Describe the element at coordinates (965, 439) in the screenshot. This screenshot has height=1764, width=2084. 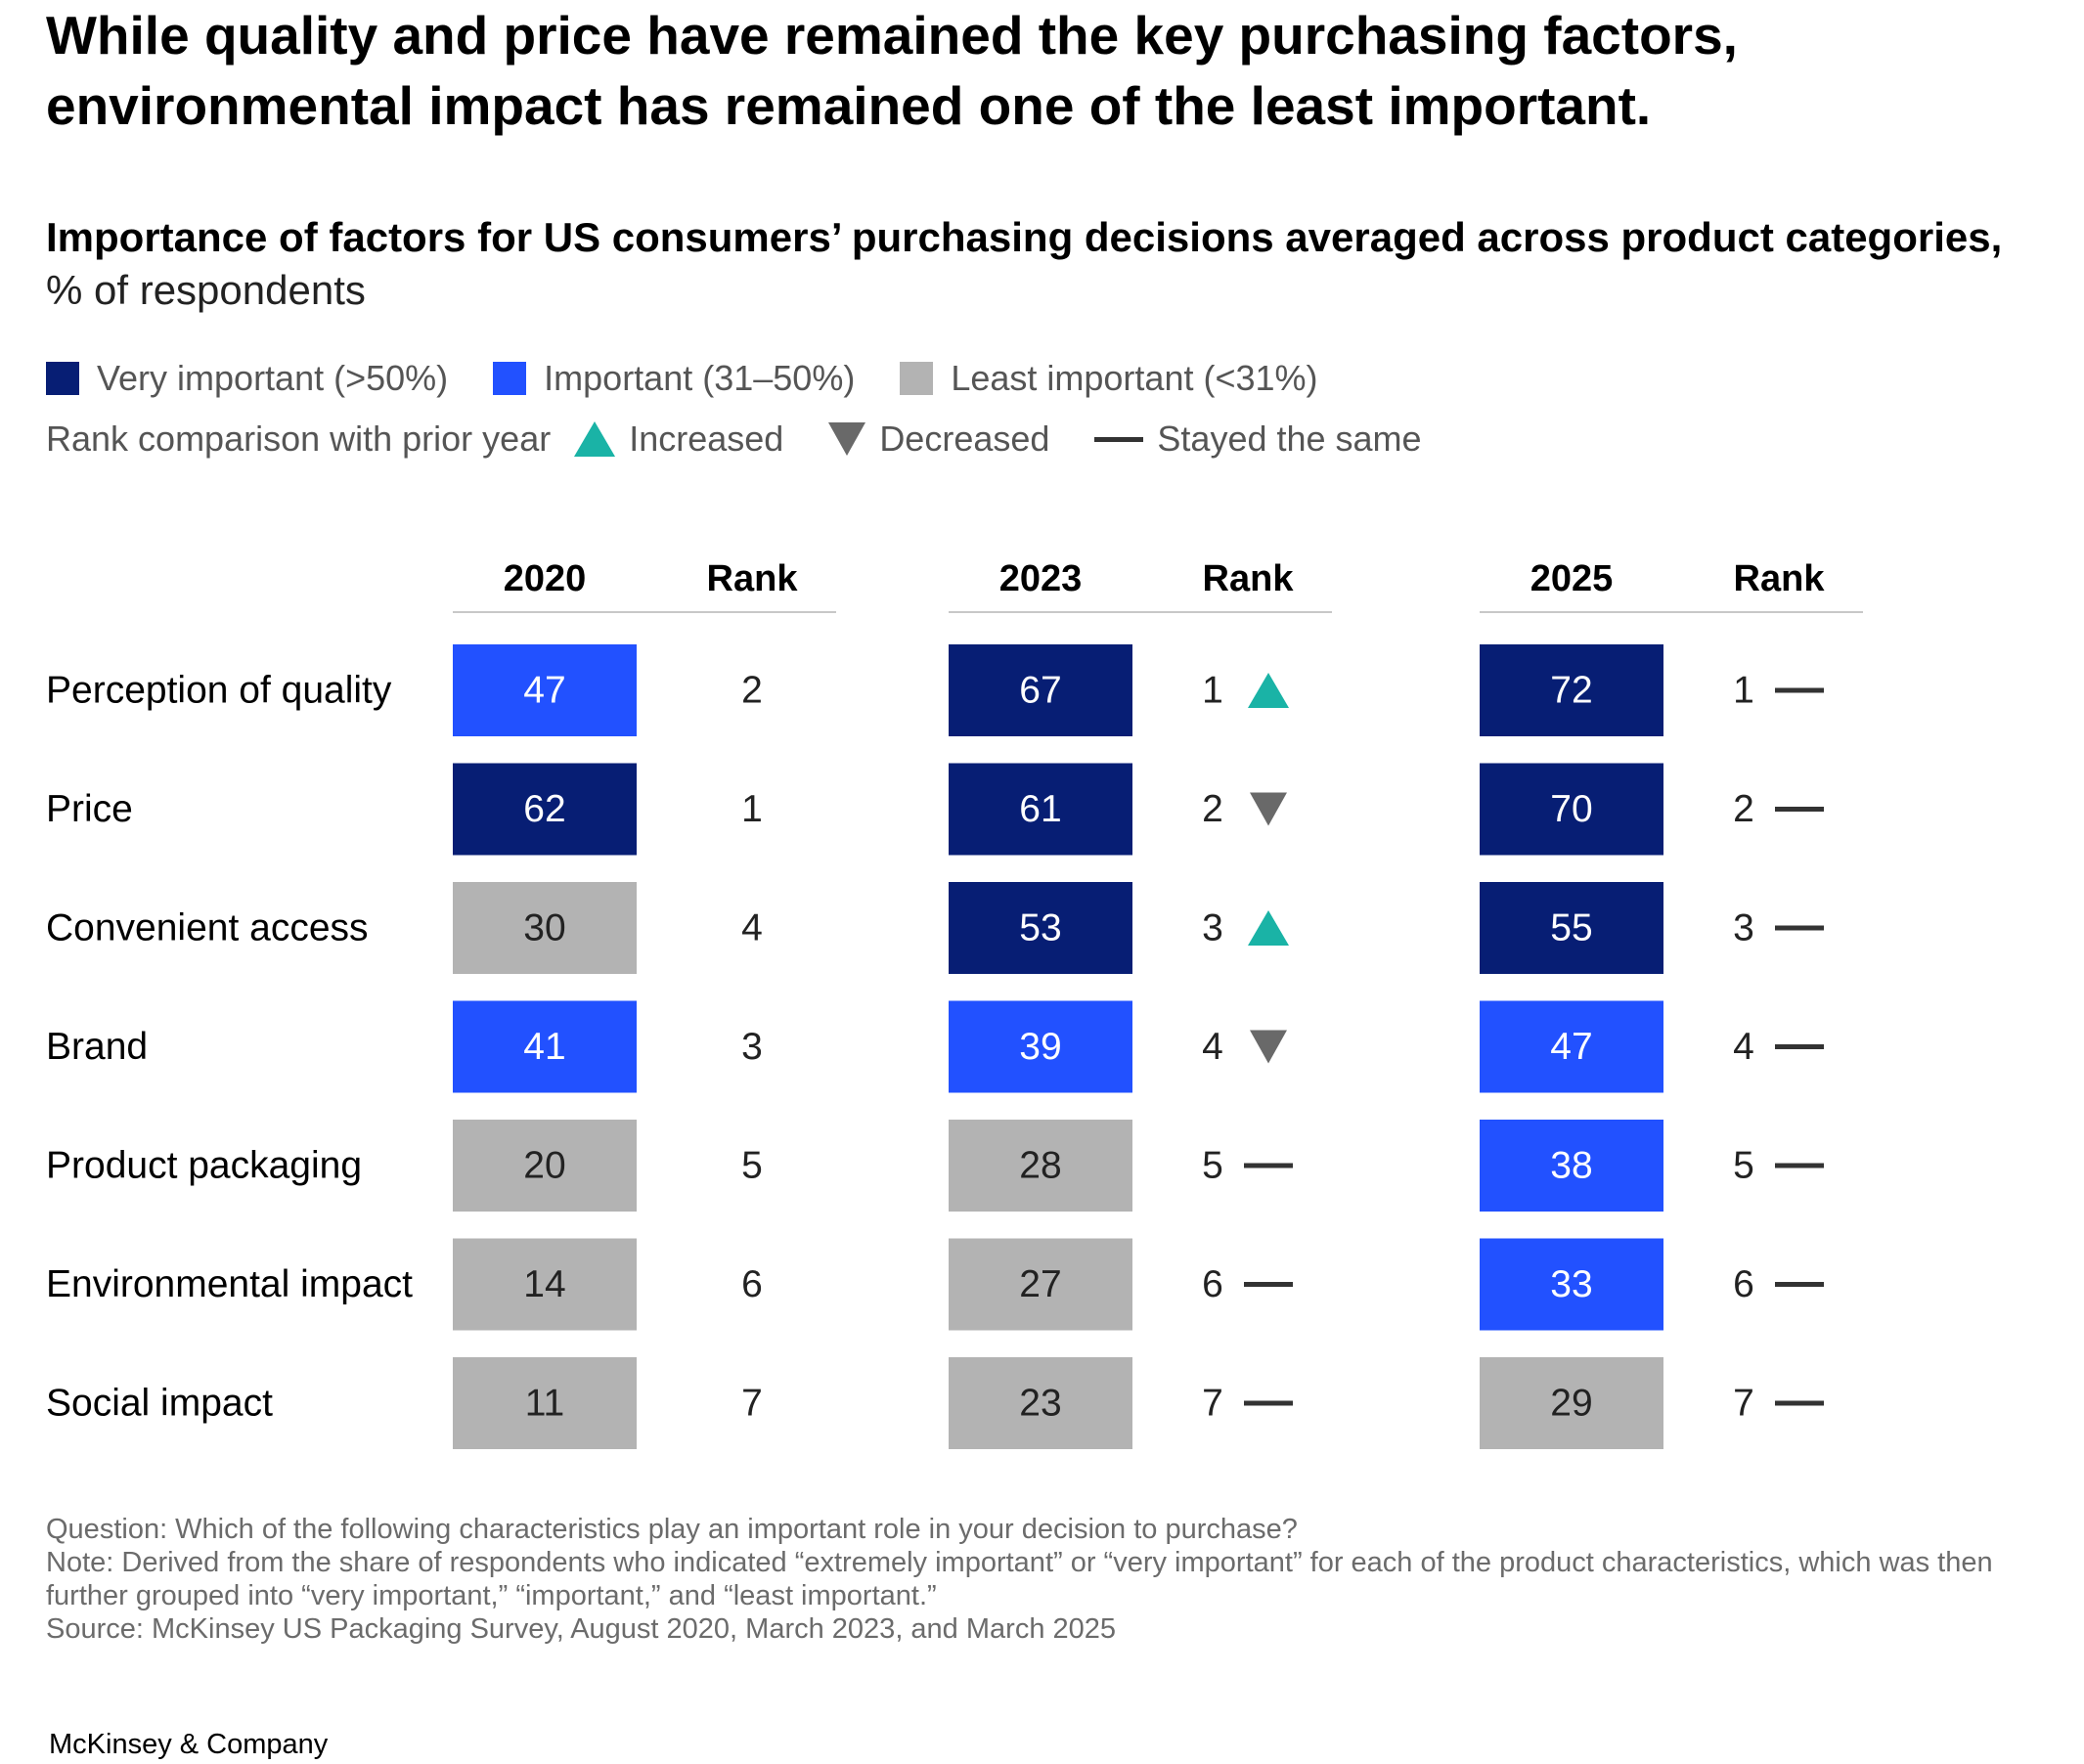
I see `legend-label-decreased: Decreased` at that location.